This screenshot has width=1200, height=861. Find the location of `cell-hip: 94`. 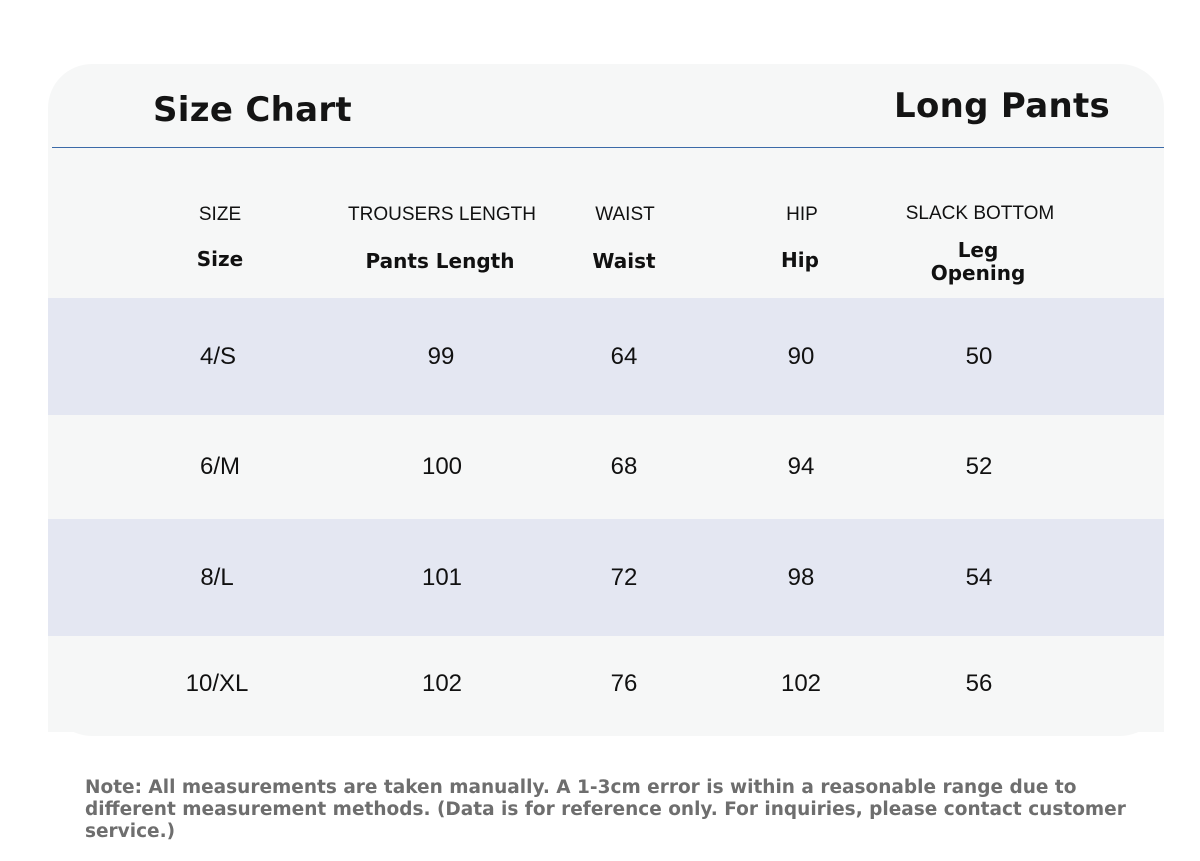

cell-hip: 94 is located at coordinates (801, 466).